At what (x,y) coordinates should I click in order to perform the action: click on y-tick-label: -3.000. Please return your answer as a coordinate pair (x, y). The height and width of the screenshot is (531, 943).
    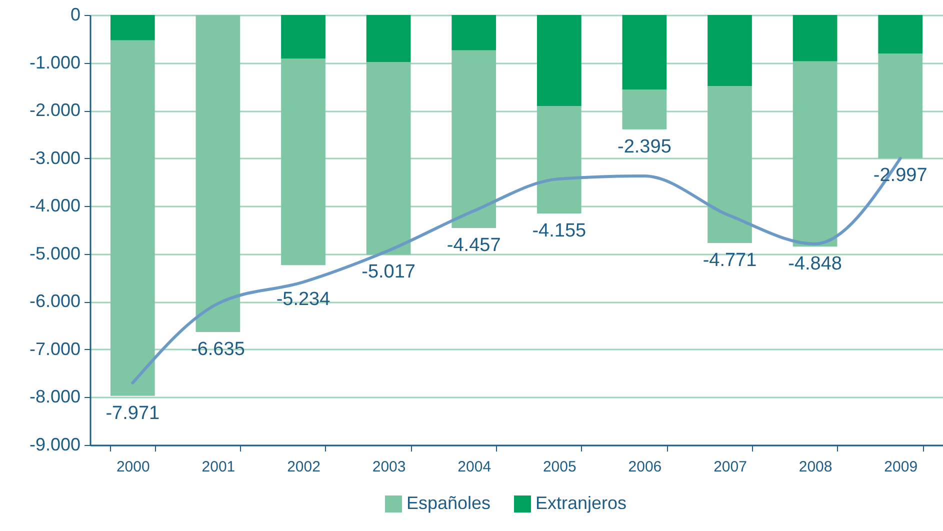
    Looking at the image, I should click on (54, 158).